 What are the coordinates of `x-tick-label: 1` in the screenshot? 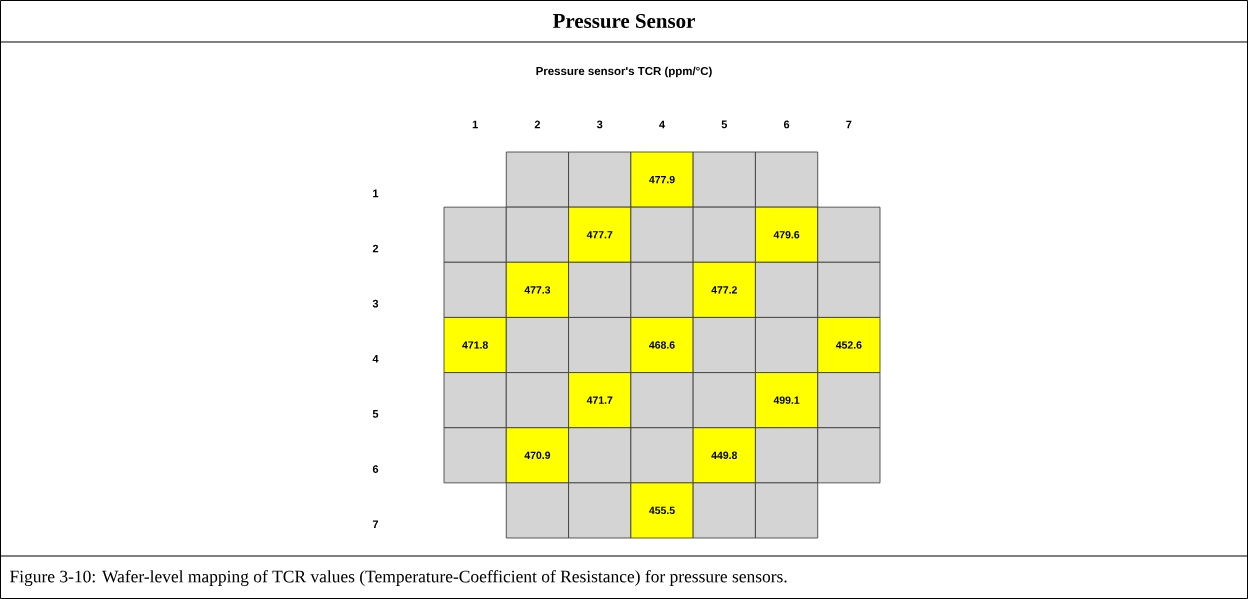 It's located at (475, 124).